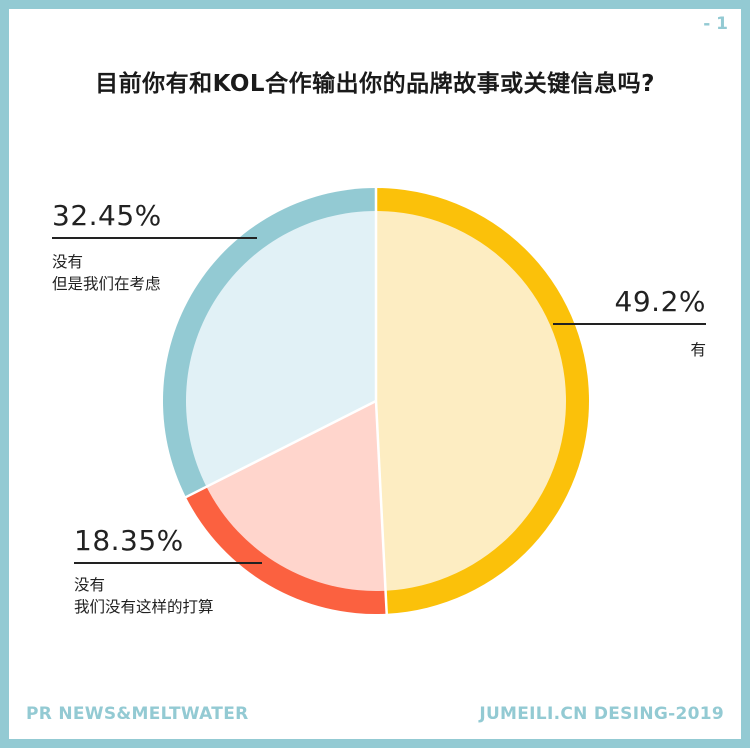 The width and height of the screenshot is (750, 748). What do you see at coordinates (154, 247) in the screenshot?
I see `slice-label-considering: 32.45% 没有 但是我们在考虑` at bounding box center [154, 247].